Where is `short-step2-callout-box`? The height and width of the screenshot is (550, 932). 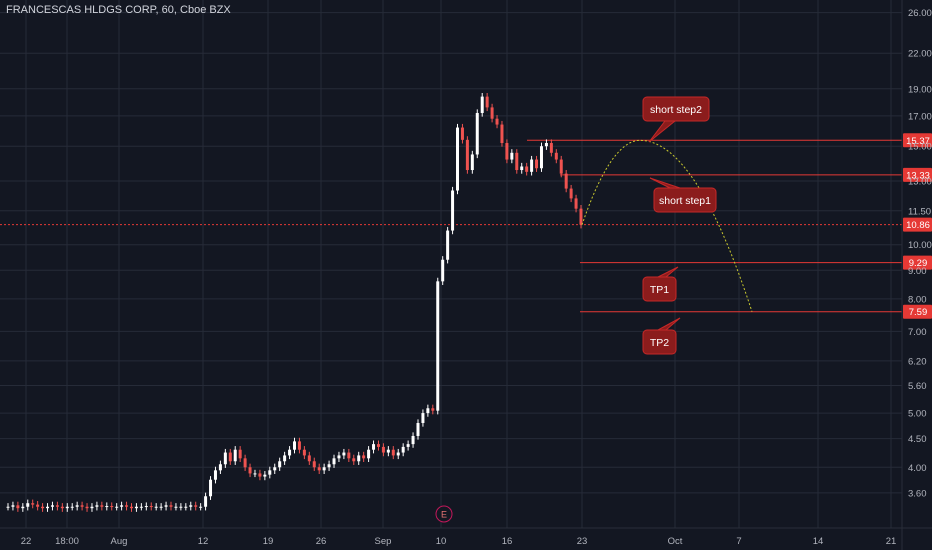
short-step2-callout-box is located at coordinates (676, 109).